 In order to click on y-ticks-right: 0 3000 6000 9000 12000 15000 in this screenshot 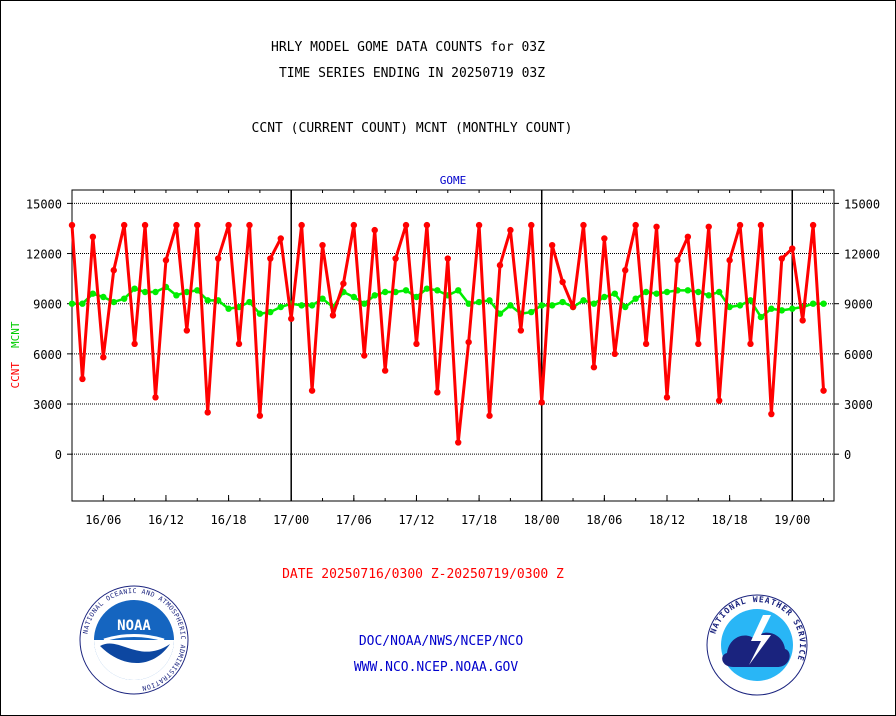, I will do `click(857, 329)`.